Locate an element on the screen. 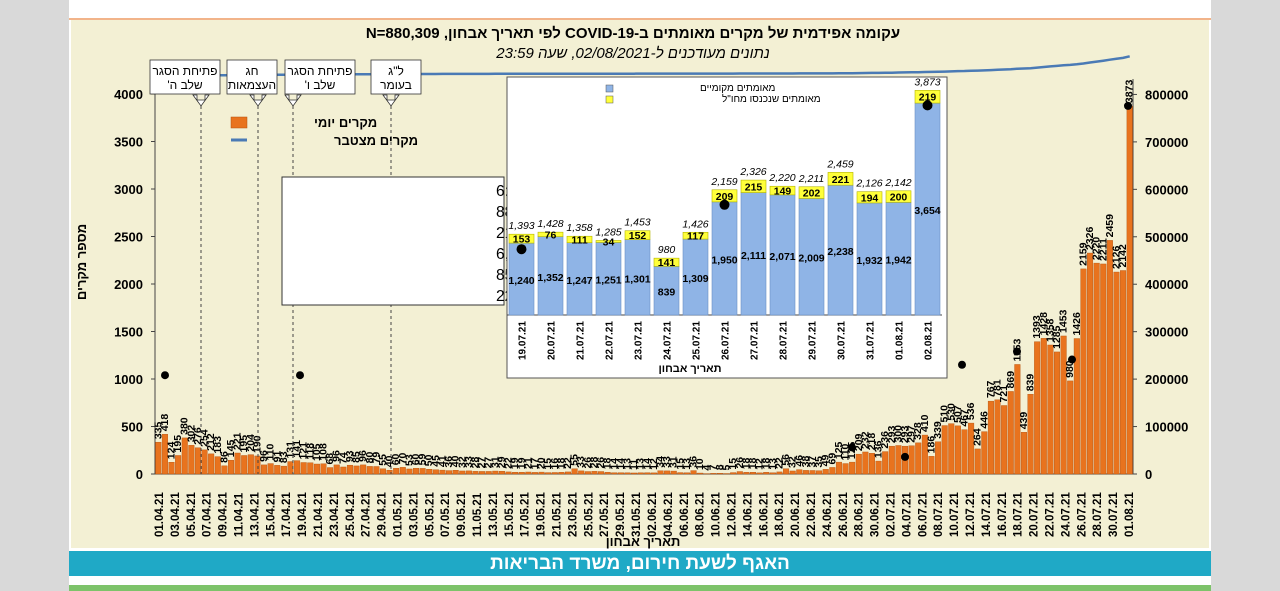  x-tick-label: 13.05.21 is located at coordinates (494, 514).